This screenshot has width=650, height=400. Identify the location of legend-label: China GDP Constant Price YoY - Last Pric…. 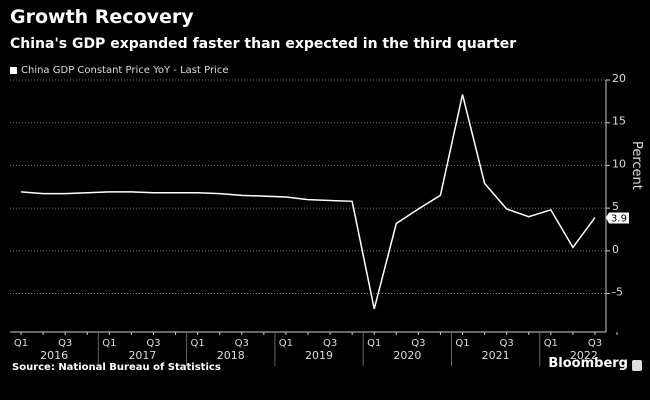
(125, 70).